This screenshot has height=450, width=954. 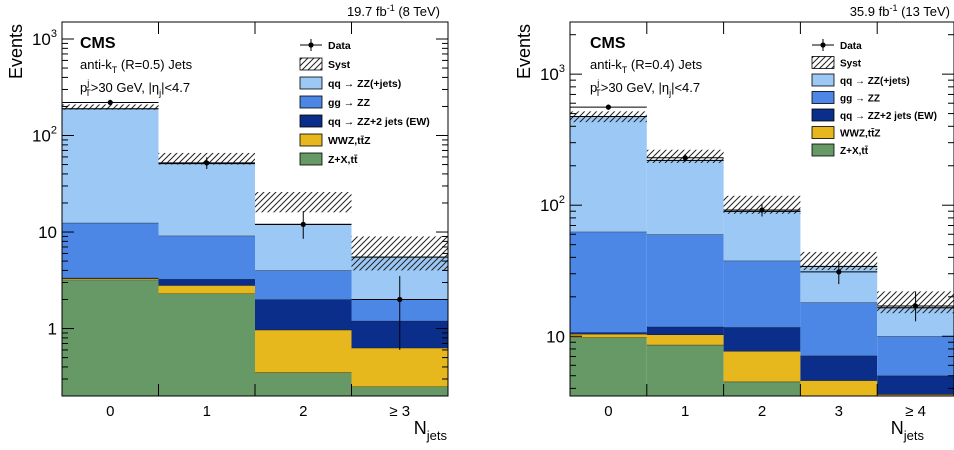 I want to click on x-tick-label: 1, so click(x=685, y=411).